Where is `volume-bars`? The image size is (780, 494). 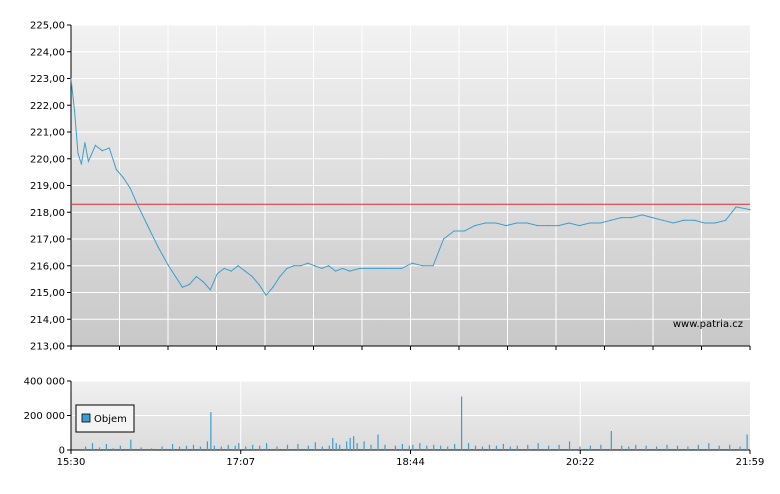
volume-bars is located at coordinates (416, 423).